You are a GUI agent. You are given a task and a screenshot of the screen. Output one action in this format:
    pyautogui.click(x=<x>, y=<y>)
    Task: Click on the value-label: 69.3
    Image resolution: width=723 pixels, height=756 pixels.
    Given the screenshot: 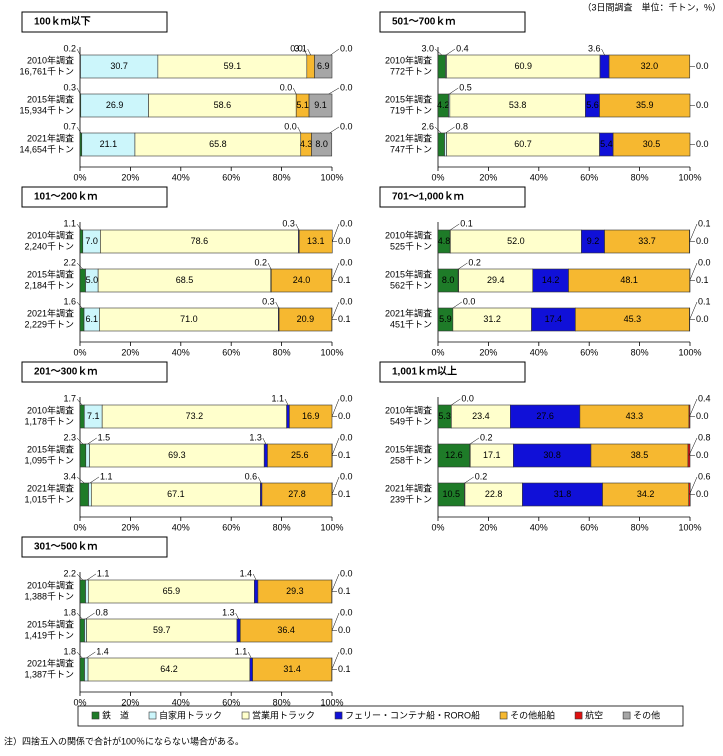 What is the action you would take?
    pyautogui.click(x=177, y=455)
    